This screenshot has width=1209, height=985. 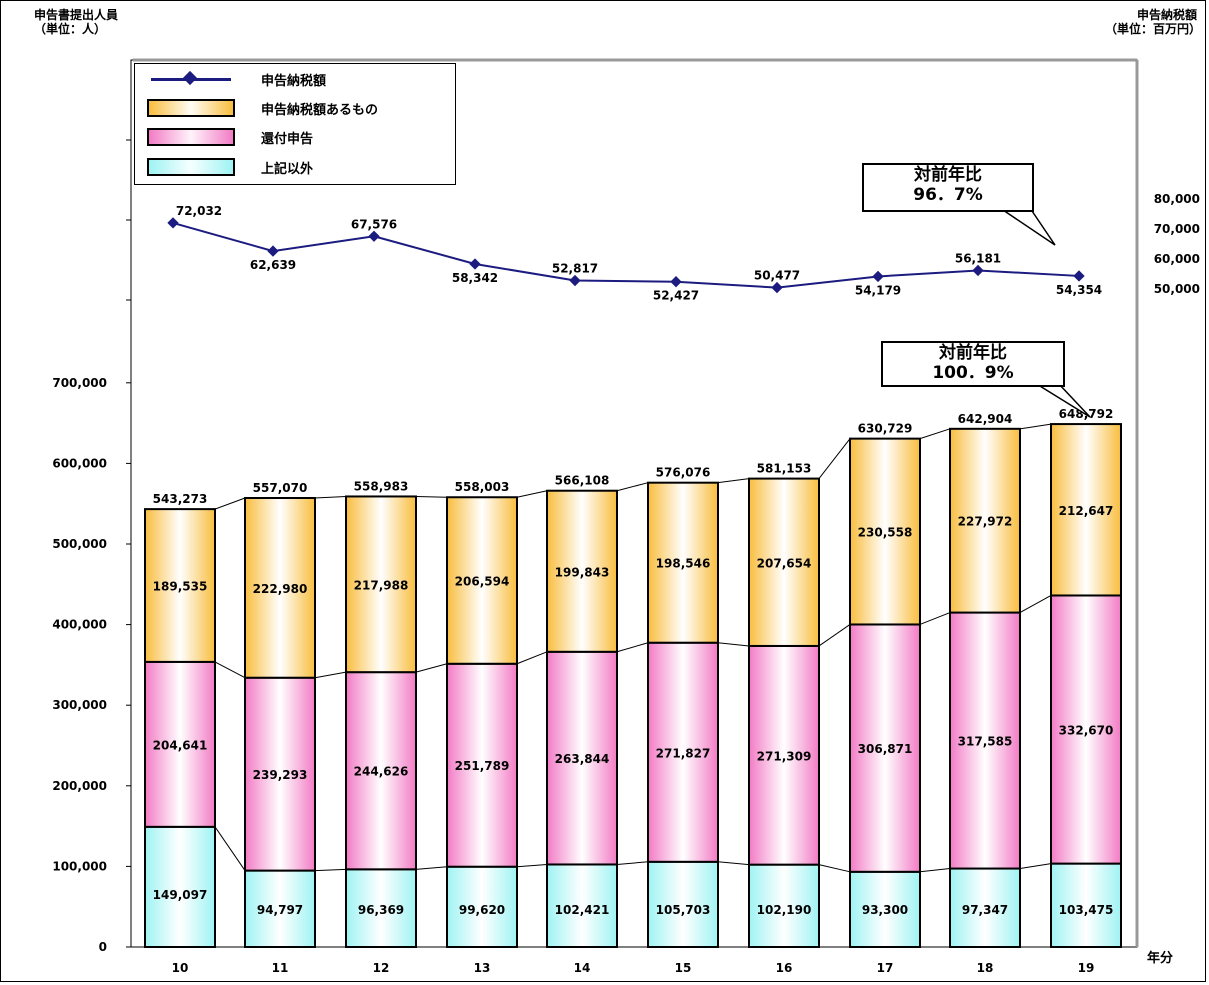 What do you see at coordinates (878, 290) in the screenshot?
I see `line-data-label: 54,179` at bounding box center [878, 290].